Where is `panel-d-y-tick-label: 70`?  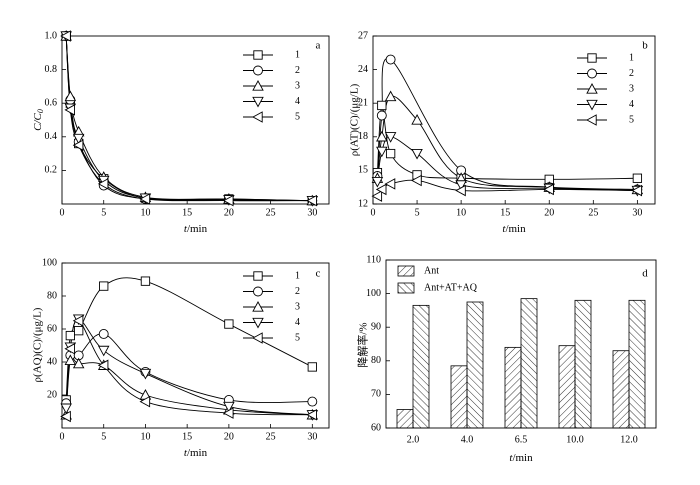
panel-d-y-tick-label: 70 is located at coordinates (376, 394).